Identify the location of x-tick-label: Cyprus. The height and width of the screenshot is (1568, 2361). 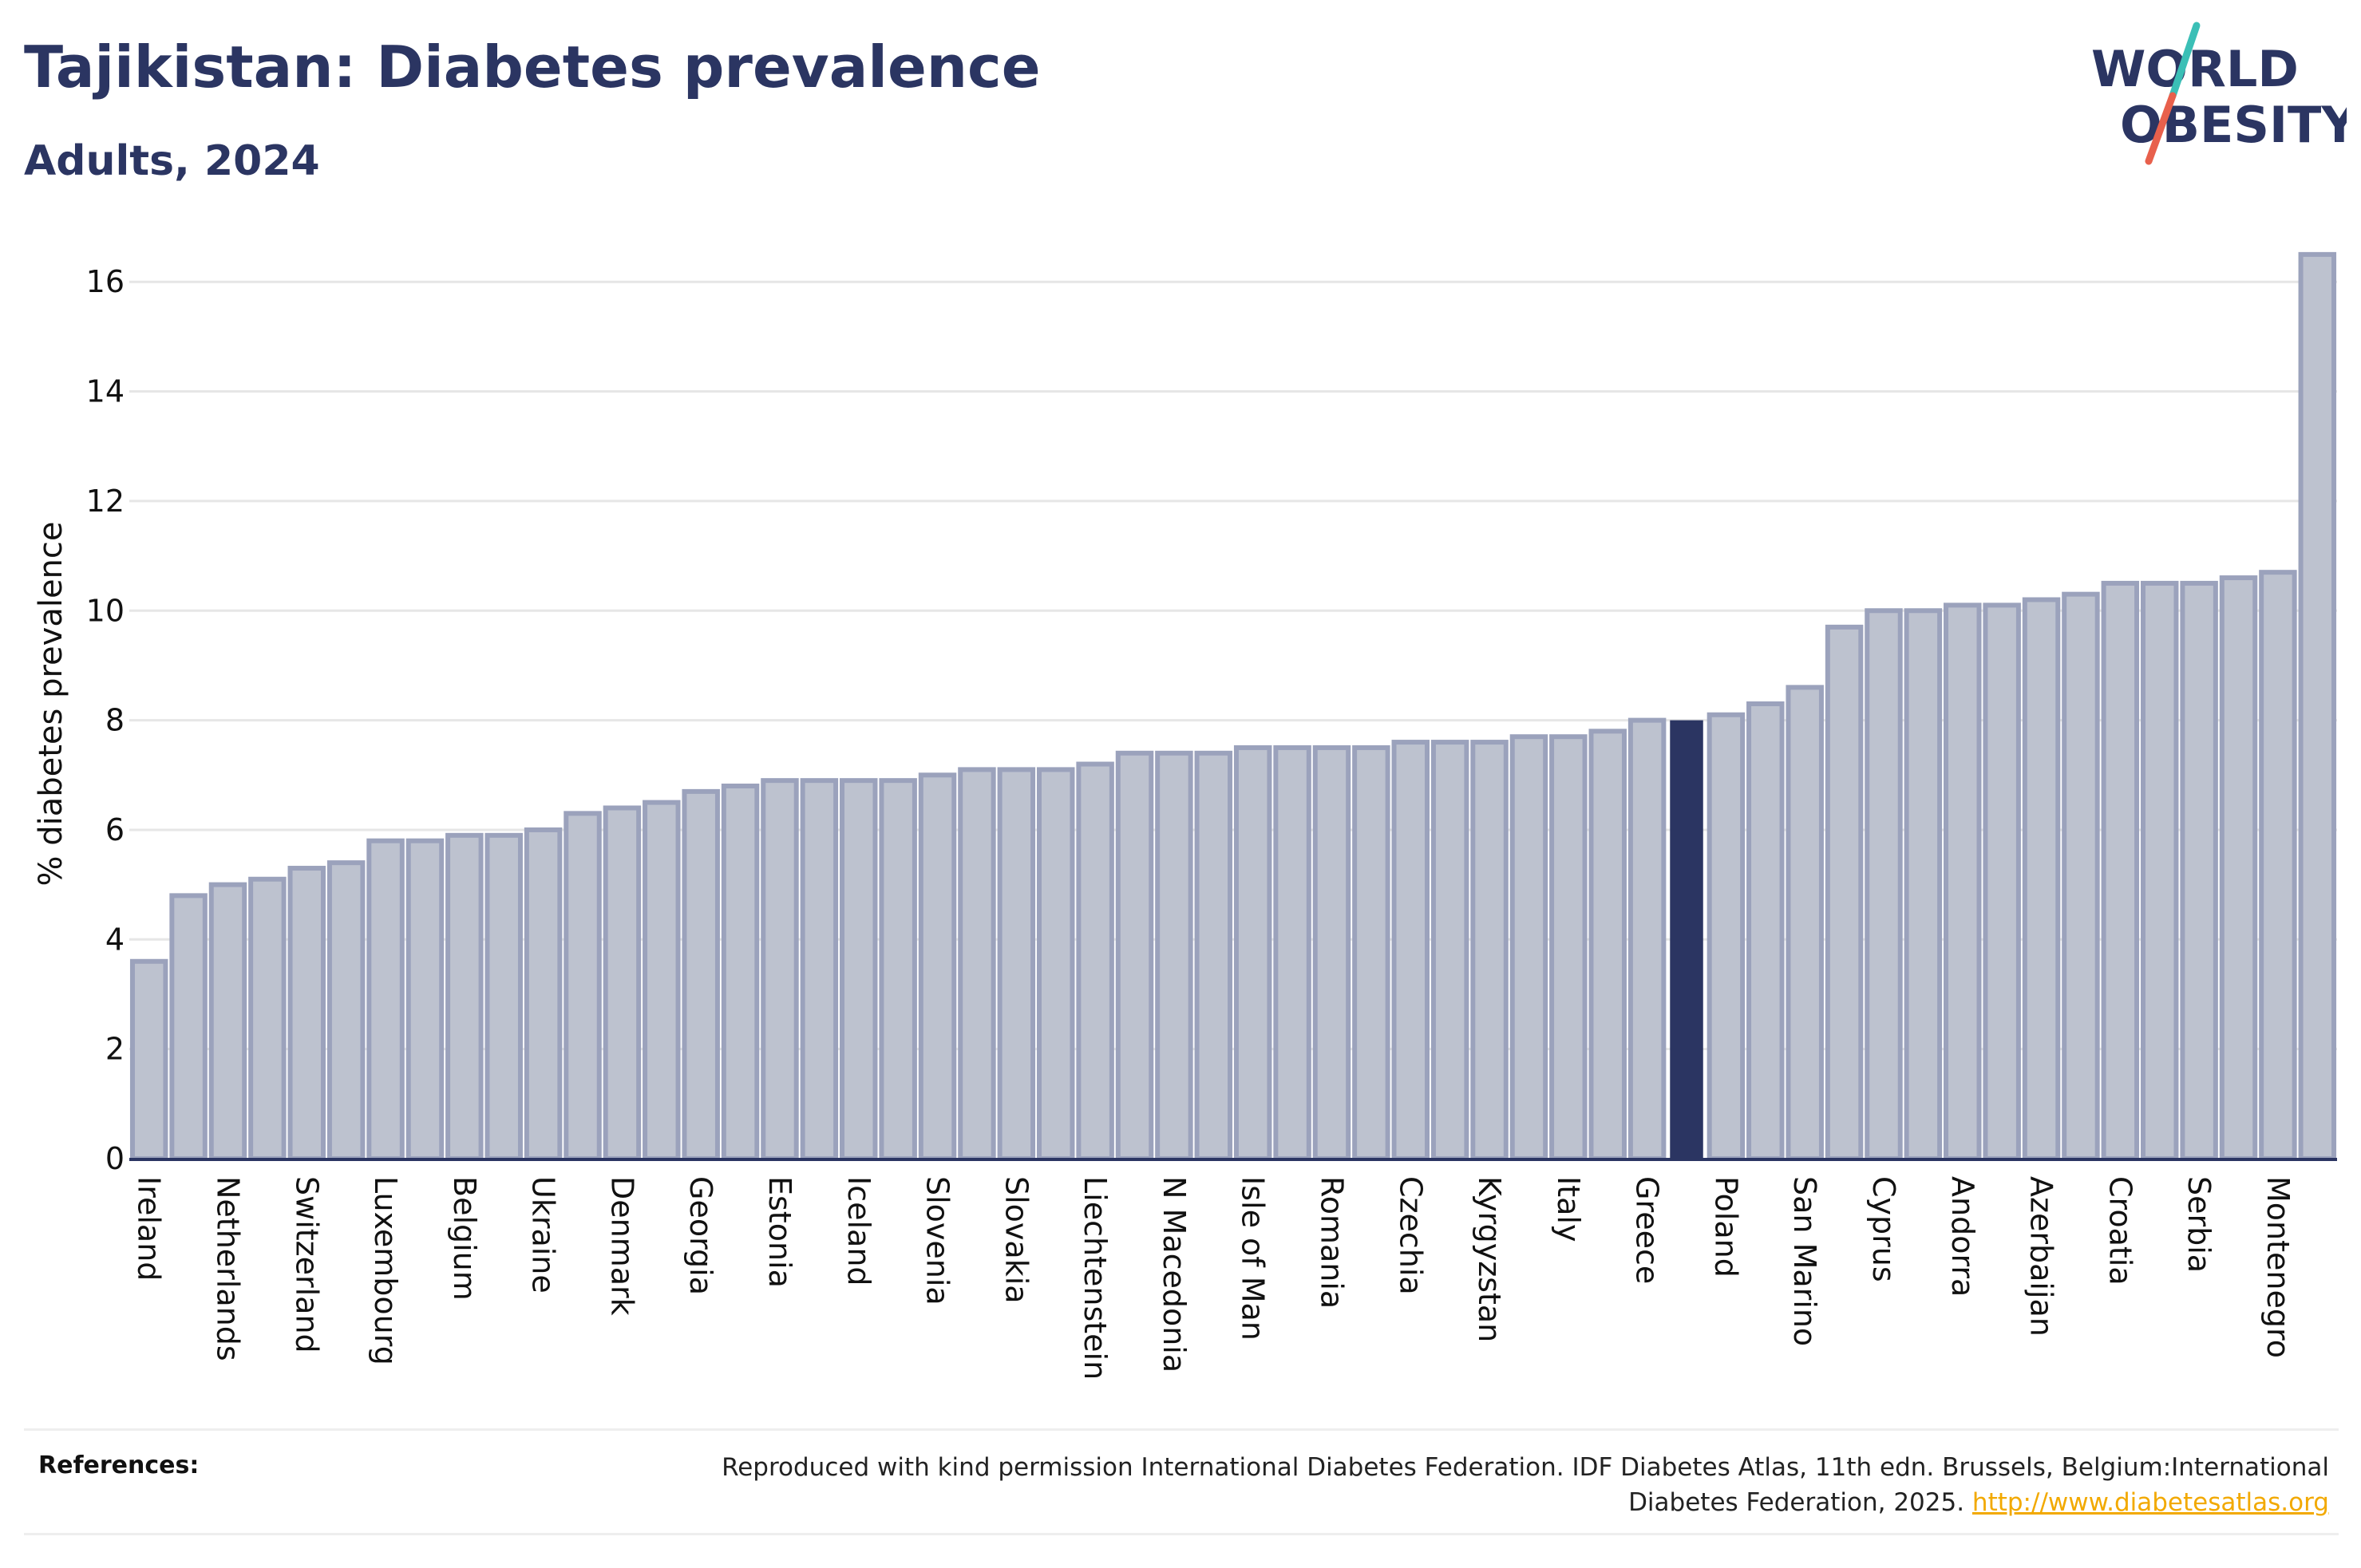
(1883, 1229).